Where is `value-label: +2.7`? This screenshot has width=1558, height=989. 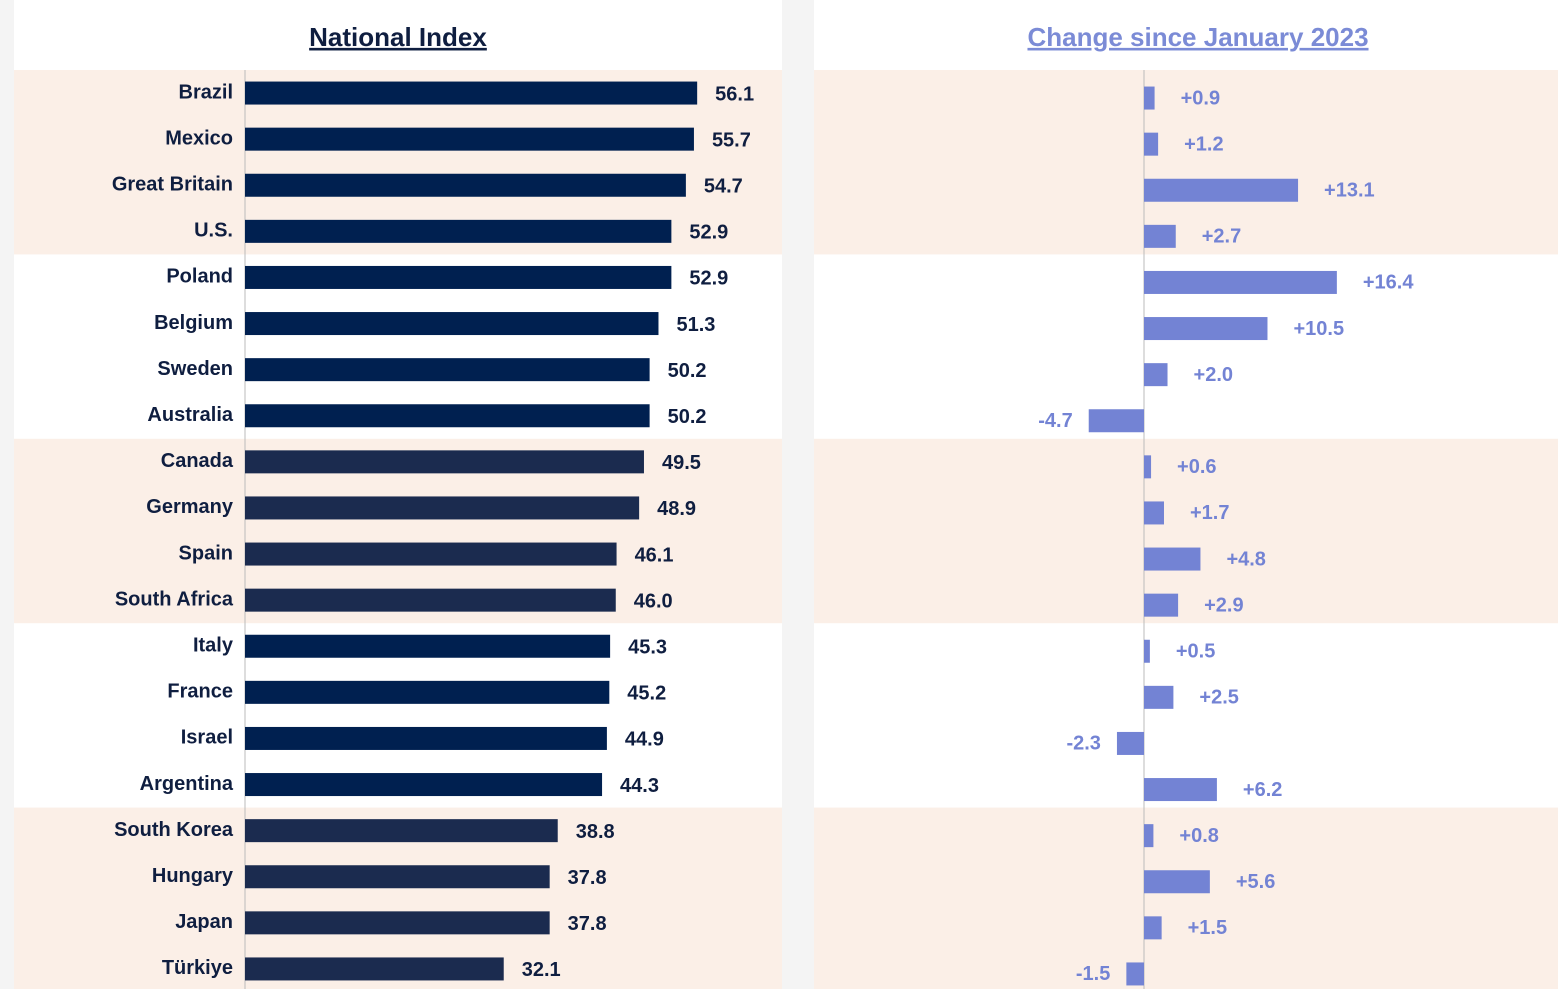 value-label: +2.7 is located at coordinates (1221, 237).